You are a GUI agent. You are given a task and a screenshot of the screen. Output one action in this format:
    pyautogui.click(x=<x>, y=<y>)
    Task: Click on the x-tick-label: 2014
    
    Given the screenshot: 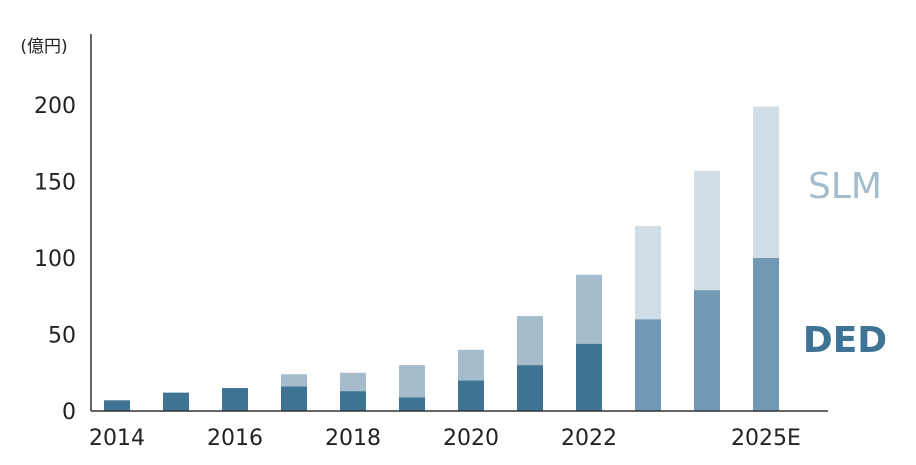 What is the action you would take?
    pyautogui.click(x=117, y=438)
    